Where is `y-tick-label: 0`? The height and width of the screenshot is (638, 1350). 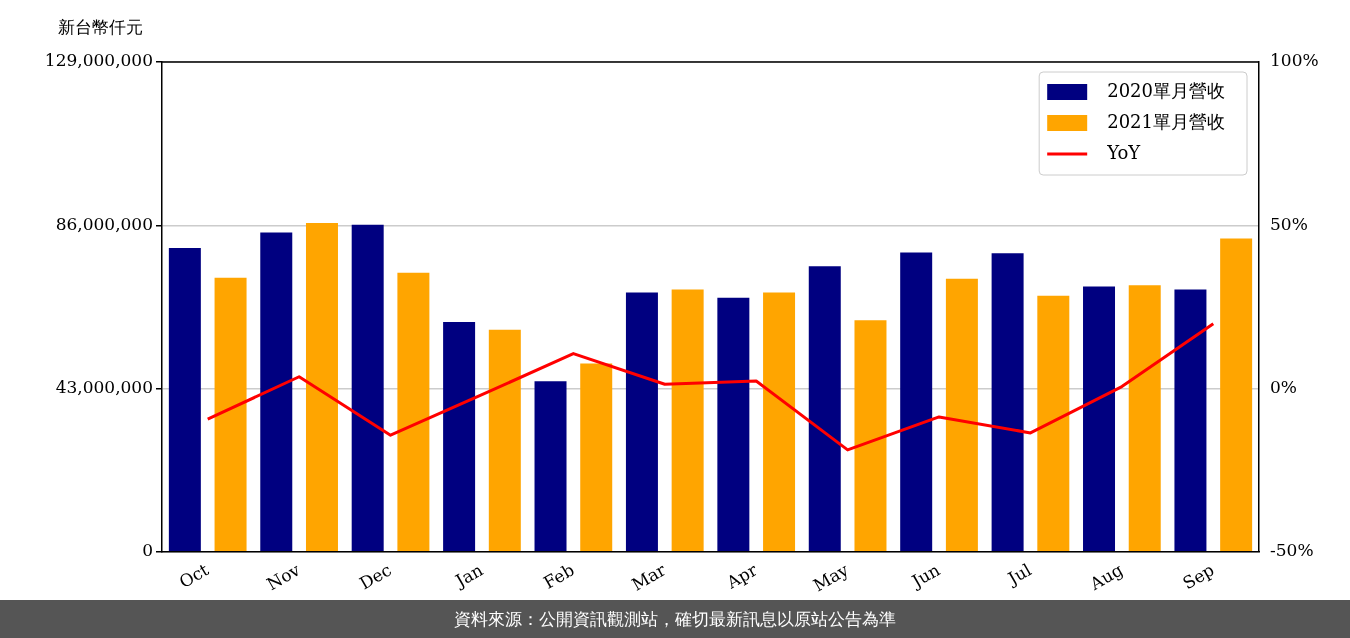
y-tick-label: 0 is located at coordinates (147, 550).